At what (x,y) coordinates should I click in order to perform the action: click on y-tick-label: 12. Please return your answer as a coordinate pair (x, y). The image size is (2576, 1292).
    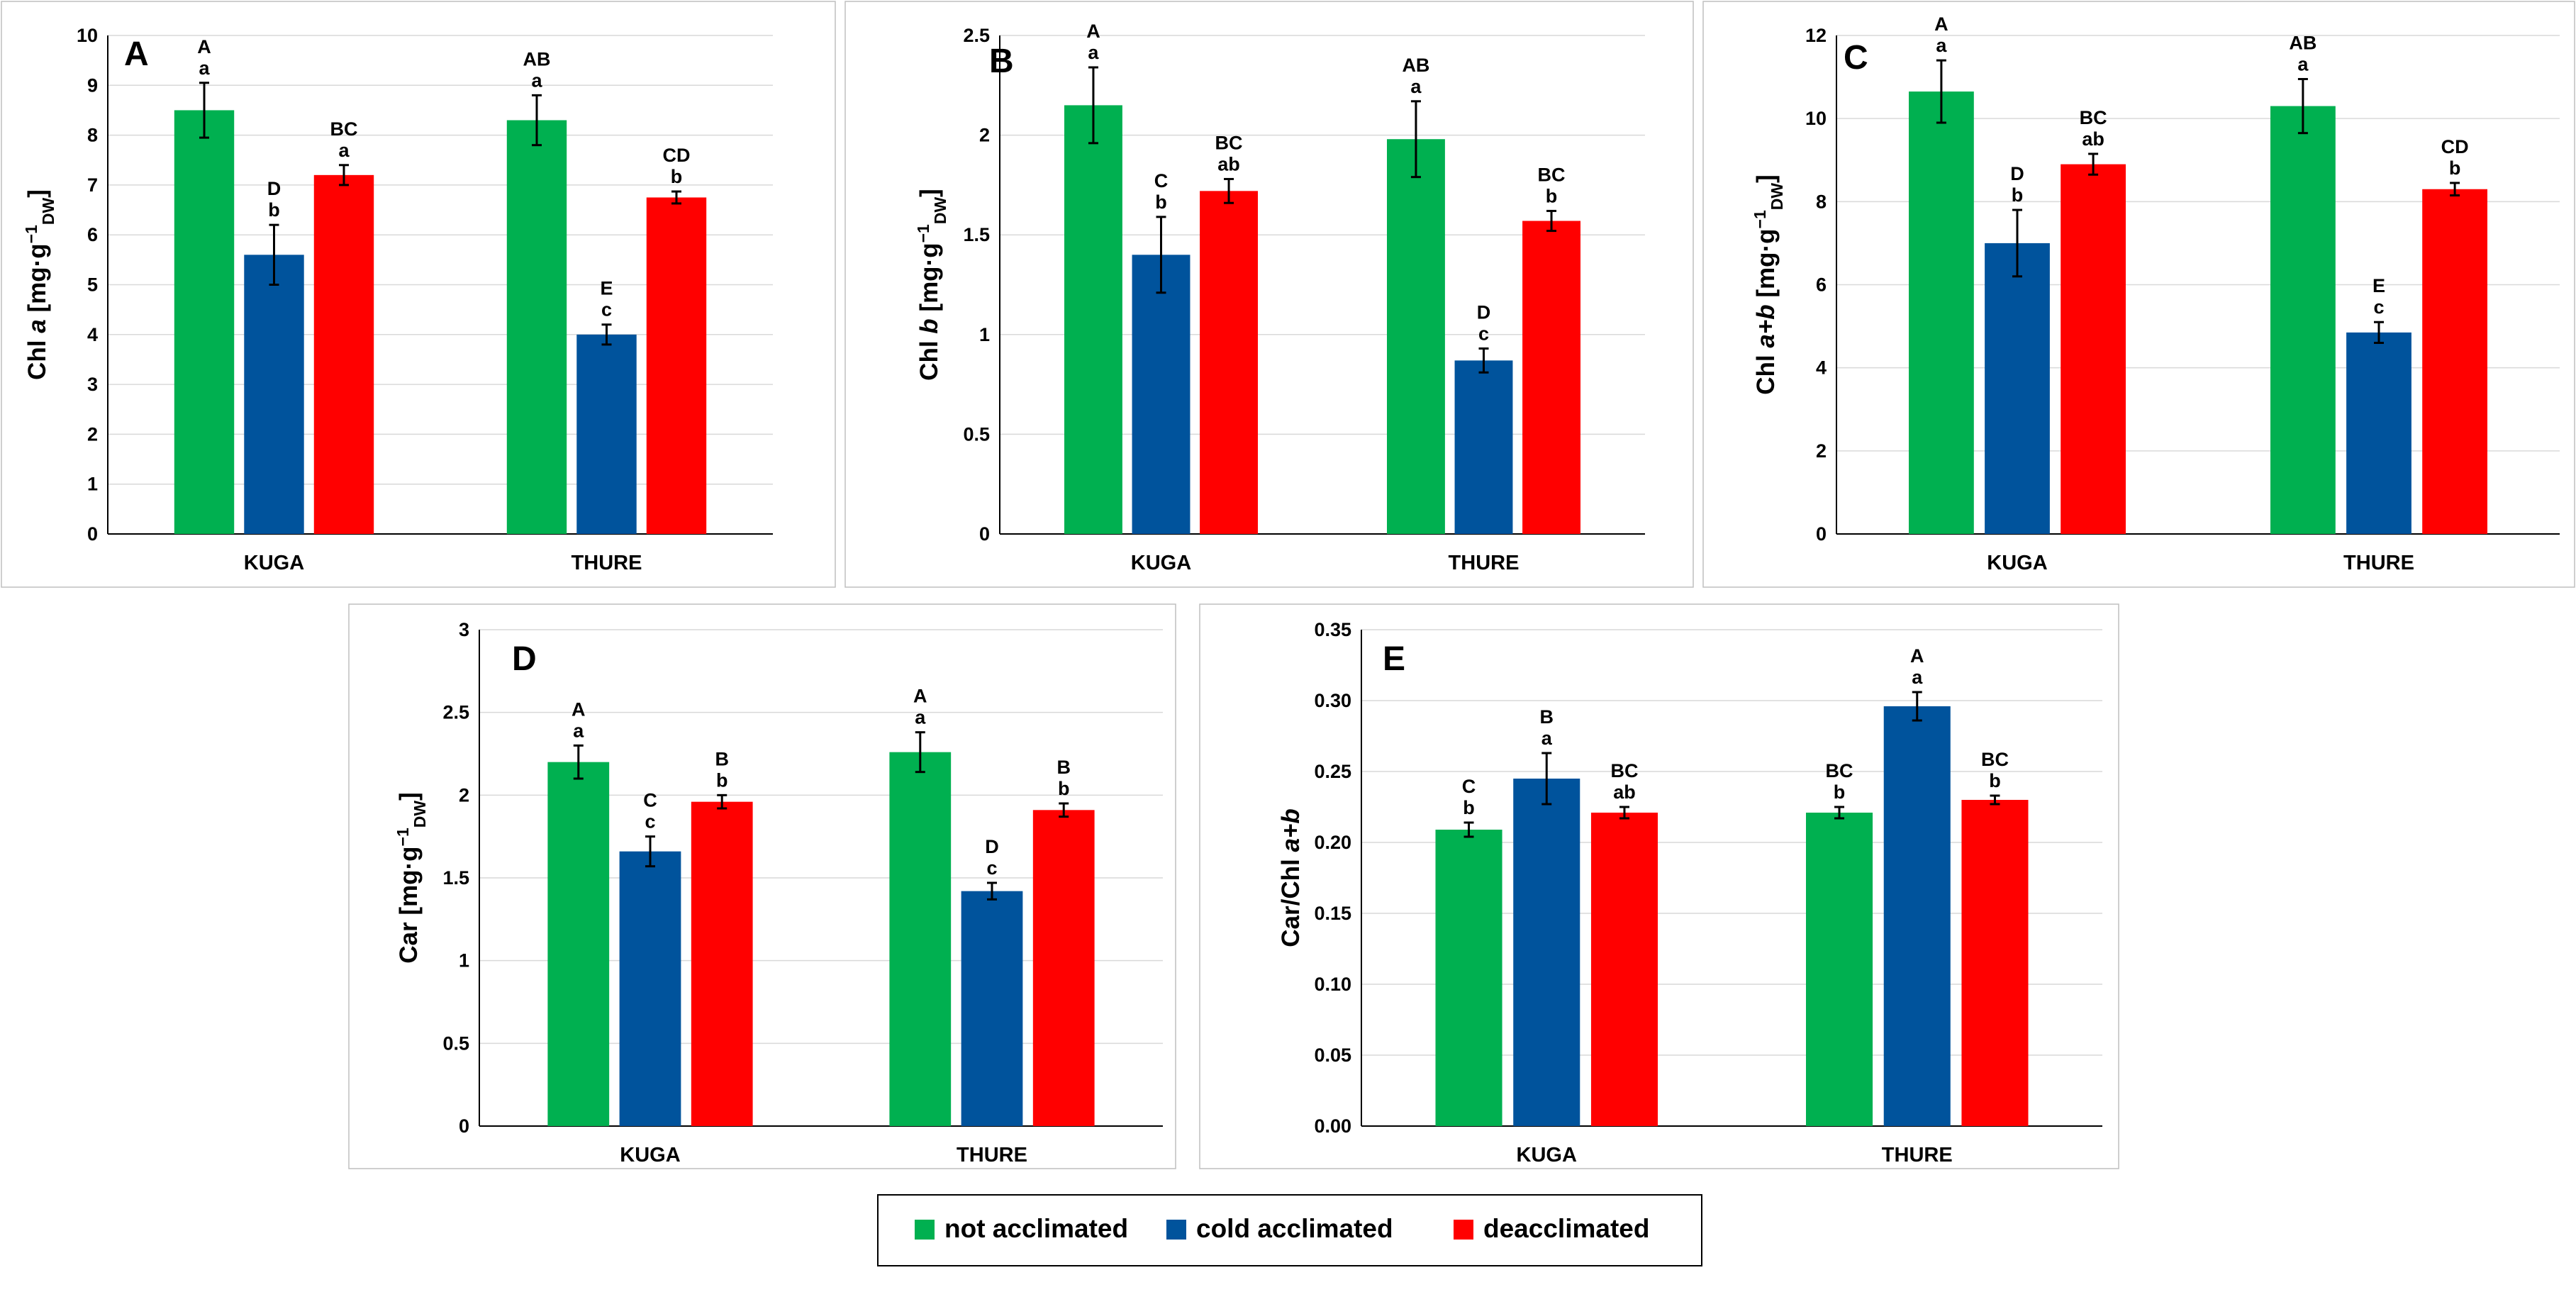
    Looking at the image, I should click on (1816, 35).